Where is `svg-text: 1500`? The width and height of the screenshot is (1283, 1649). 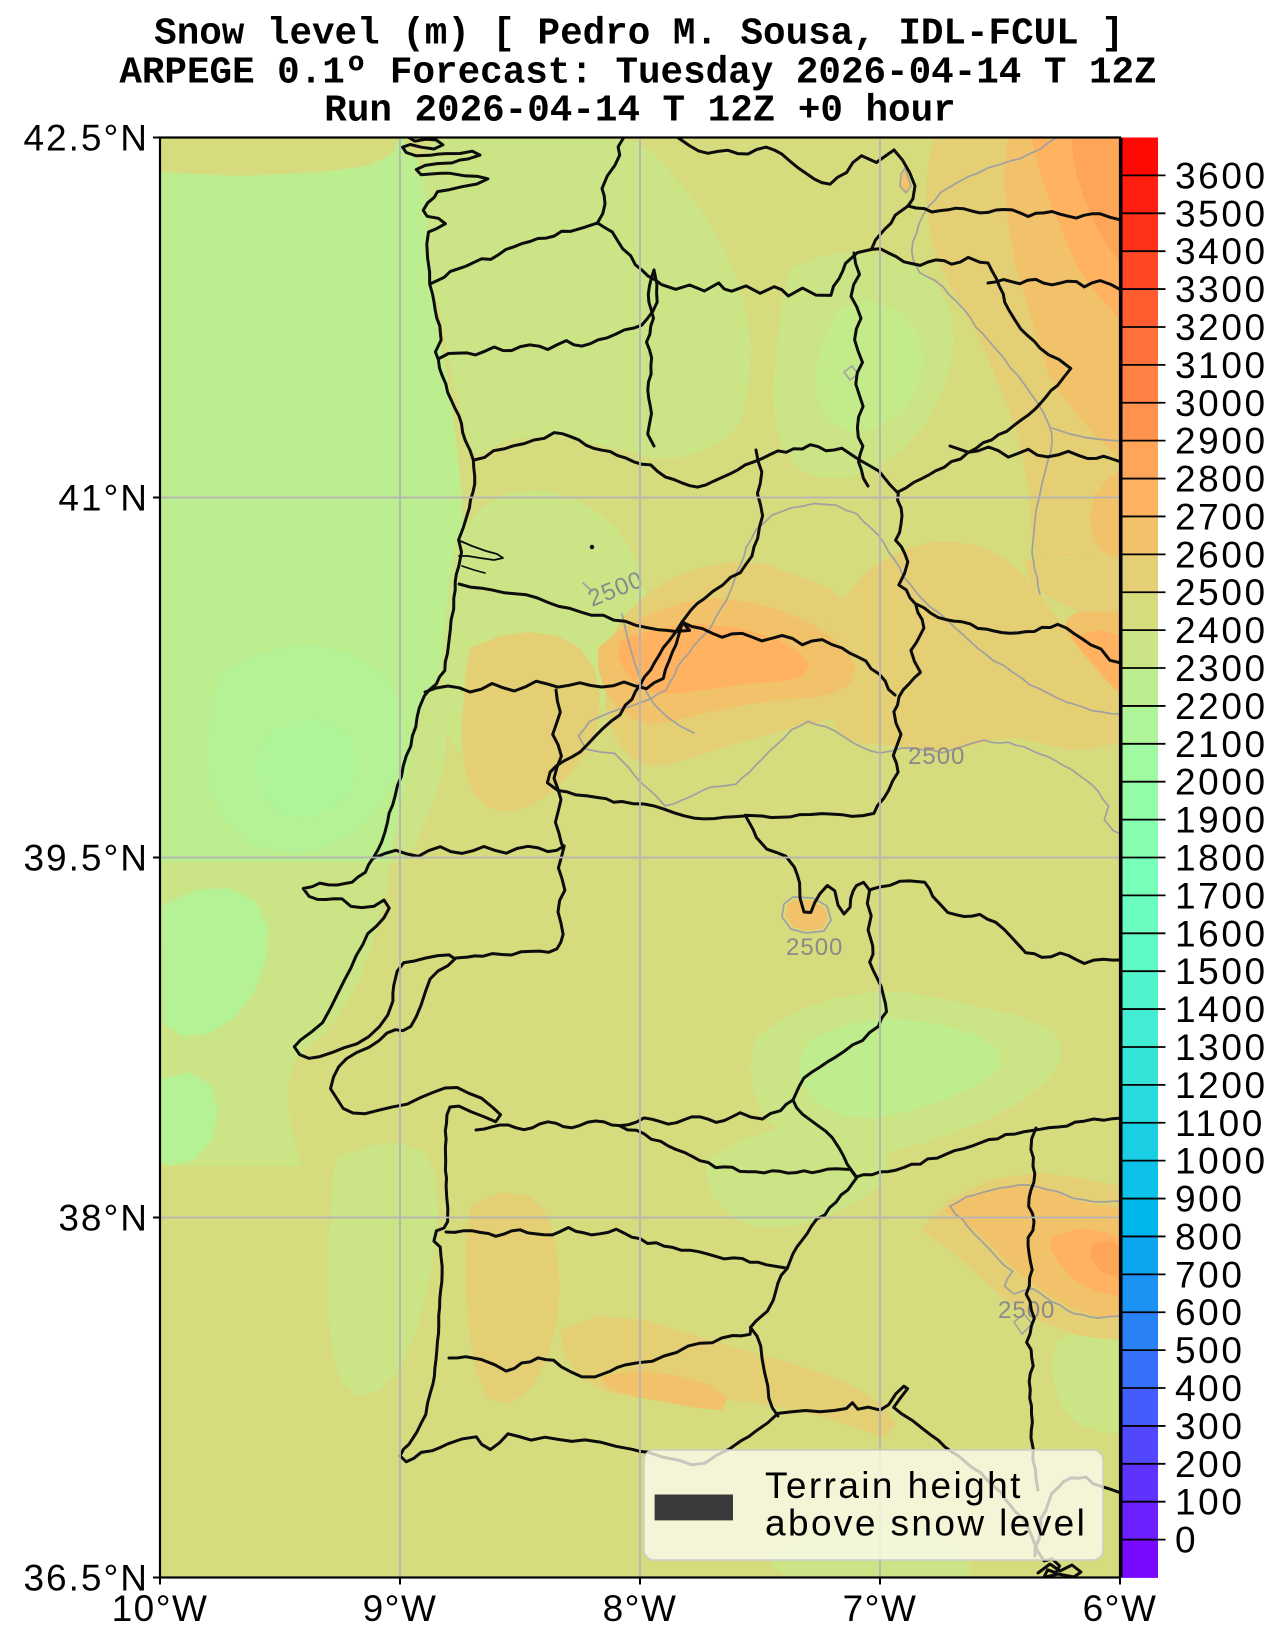 svg-text: 1500 is located at coordinates (1221, 971).